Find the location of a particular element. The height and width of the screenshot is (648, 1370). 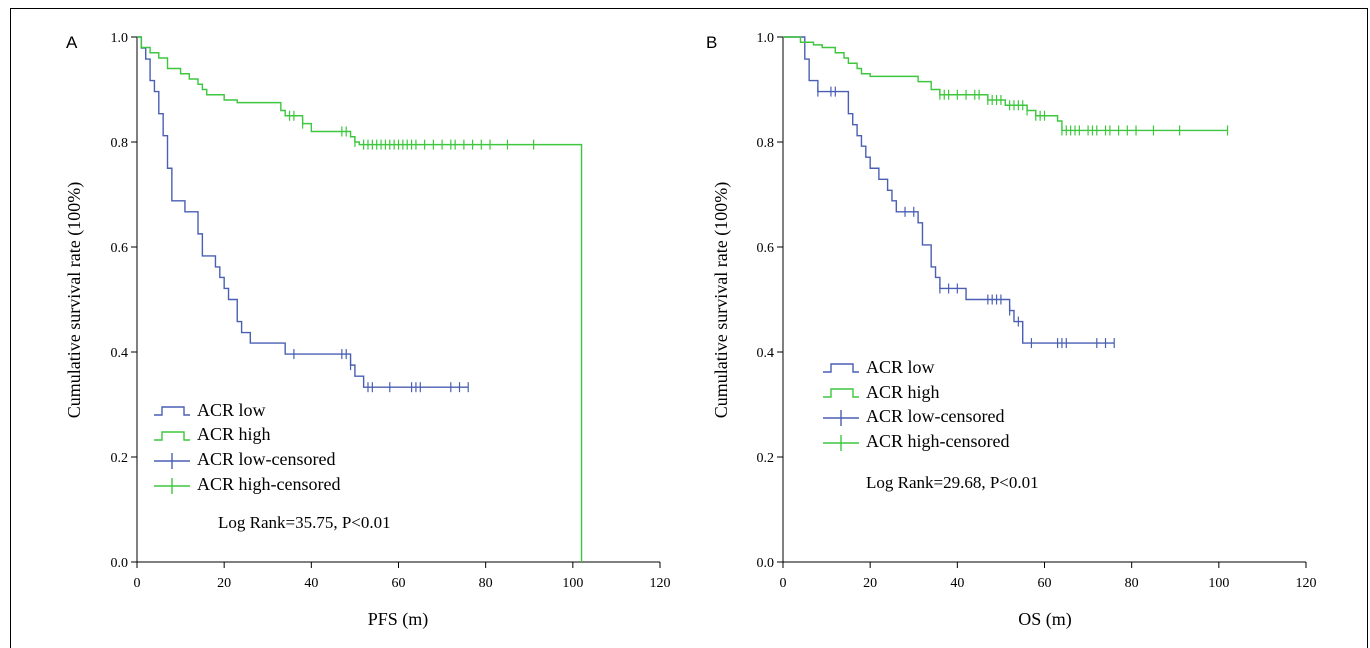

panel-label-a: A is located at coordinates (72, 42).